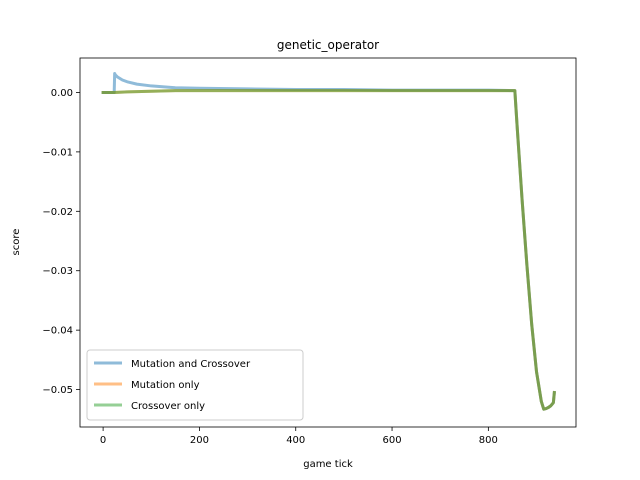  I want to click on y-tick-label: −0.02, so click(57, 212).